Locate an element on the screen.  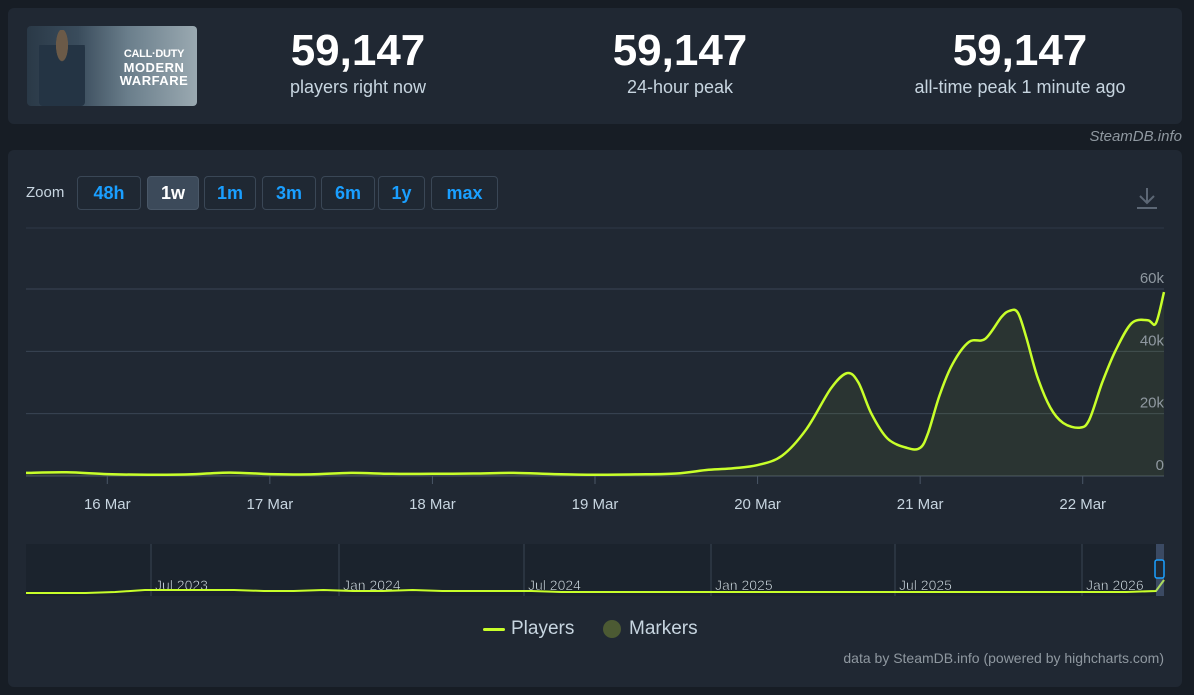
alltime-peak-value: 59,147 is located at coordinates (1020, 50).